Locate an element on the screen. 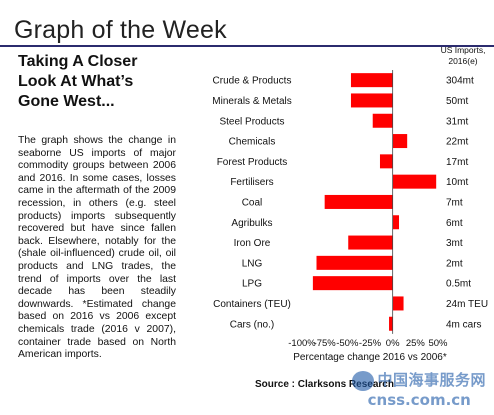  x-tick-label: -50% is located at coordinates (347, 343).